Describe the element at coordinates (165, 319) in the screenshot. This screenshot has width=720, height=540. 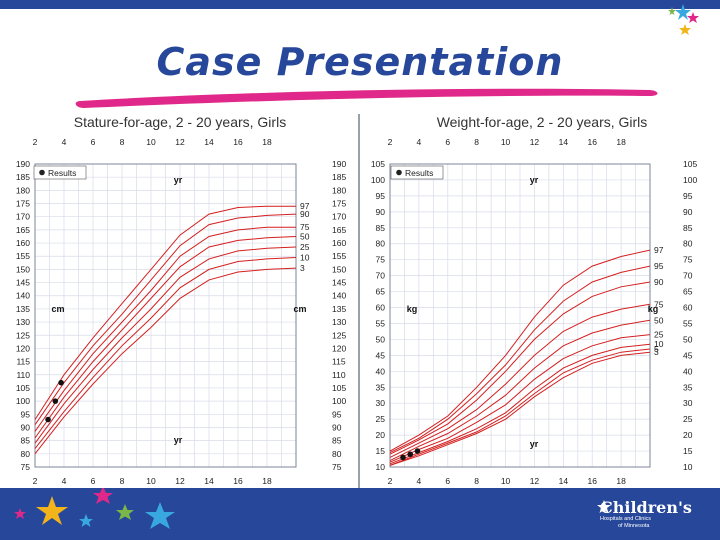
I see `stature-percentile-90-line` at that location.